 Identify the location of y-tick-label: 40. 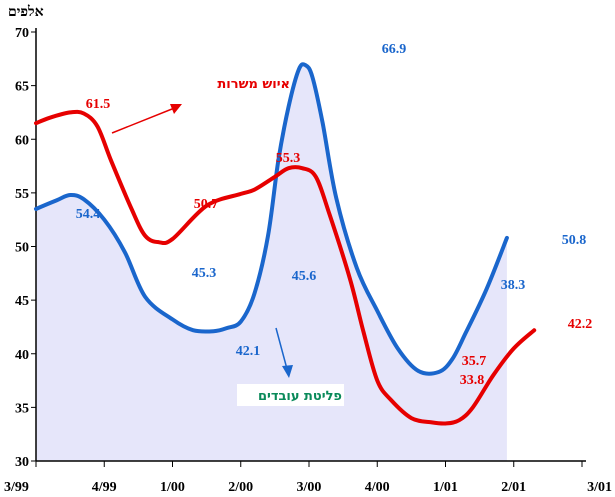
(22, 355).